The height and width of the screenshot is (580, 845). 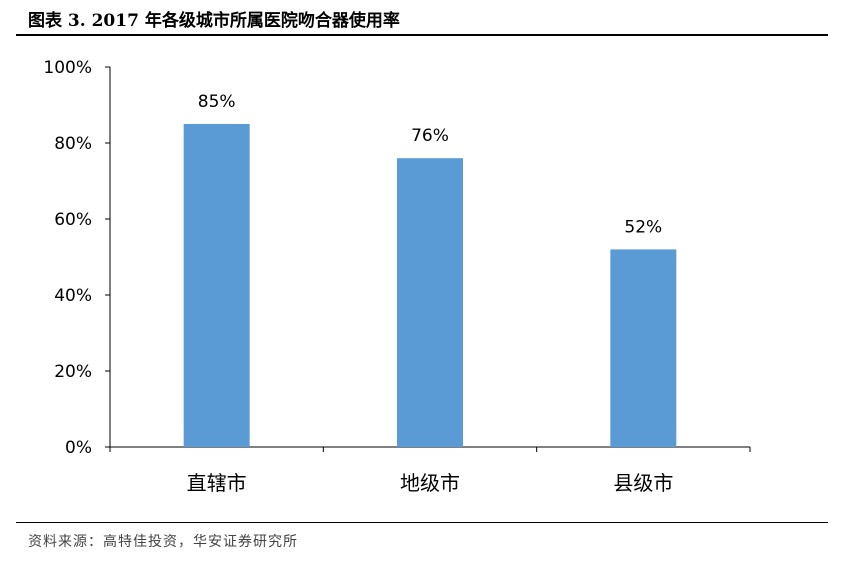 What do you see at coordinates (214, 21) in the screenshot?
I see `figure-title: 图表 3. 2017 年各级城市所属医院吻合器使用率` at bounding box center [214, 21].